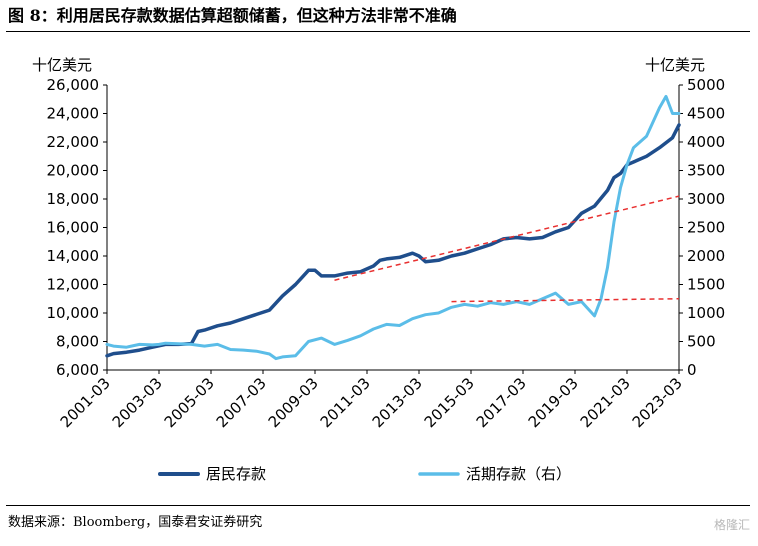 The width and height of the screenshot is (758, 546). What do you see at coordinates (605, 402) in the screenshot?
I see `x-tick-label: 2021-03` at bounding box center [605, 402].